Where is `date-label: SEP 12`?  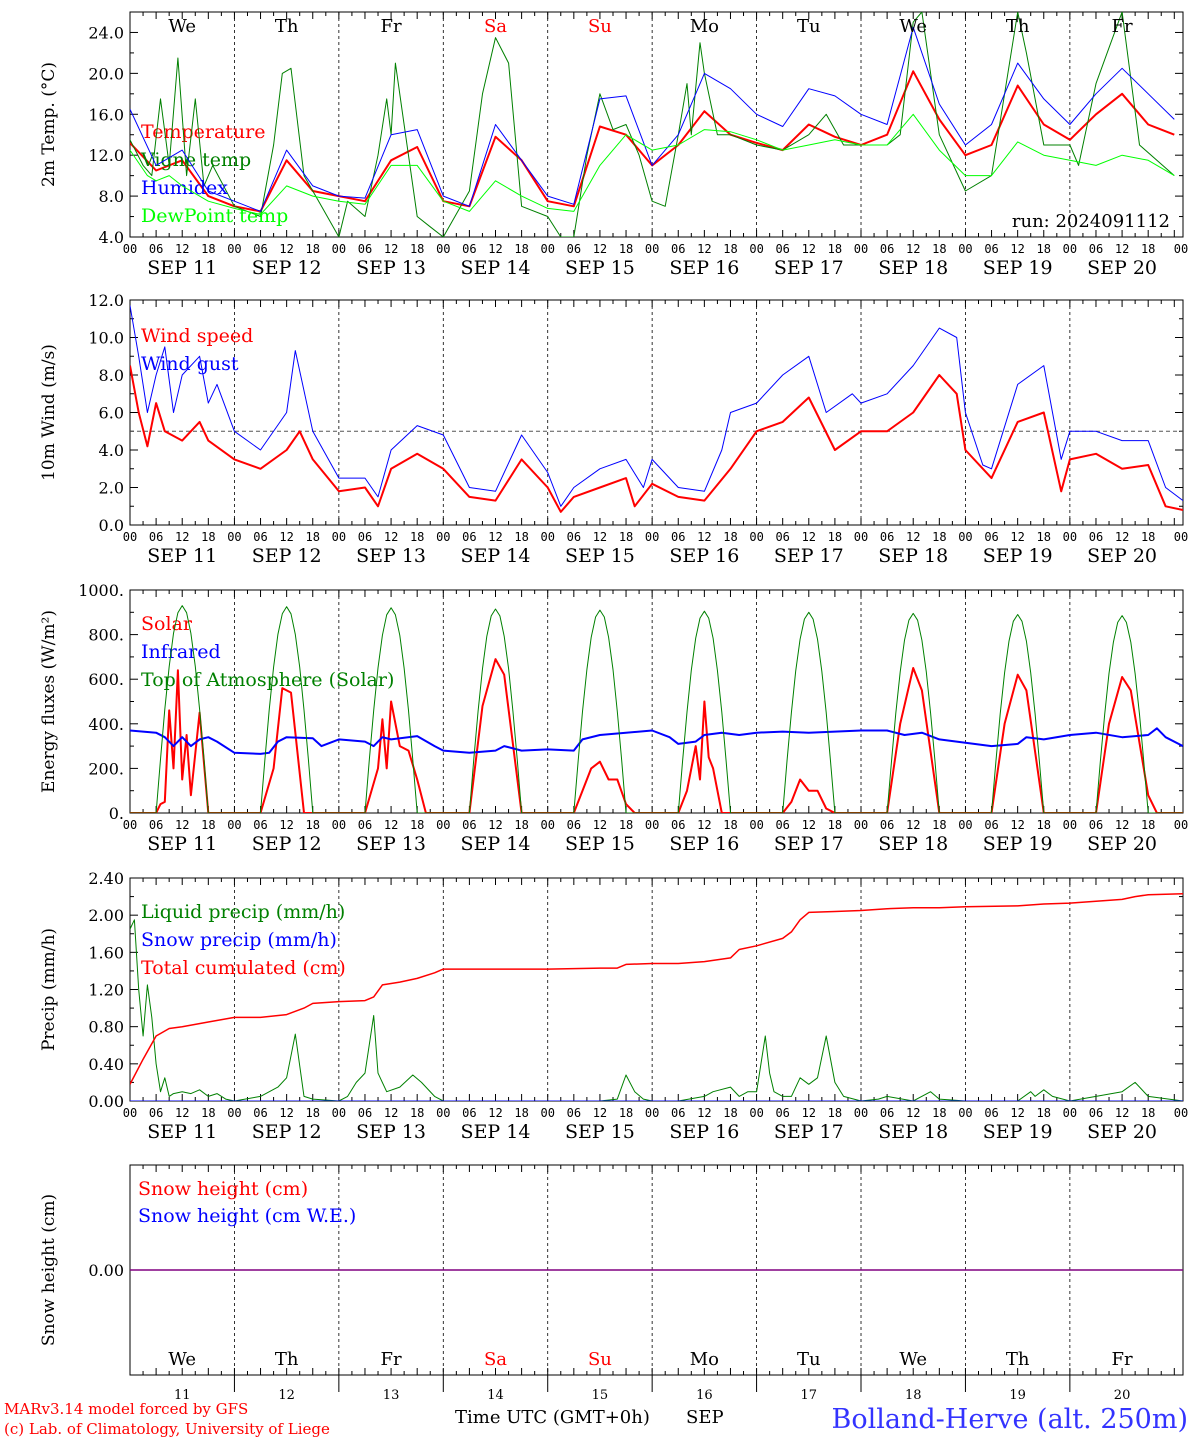
date-label: SEP 12 is located at coordinates (287, 1132).